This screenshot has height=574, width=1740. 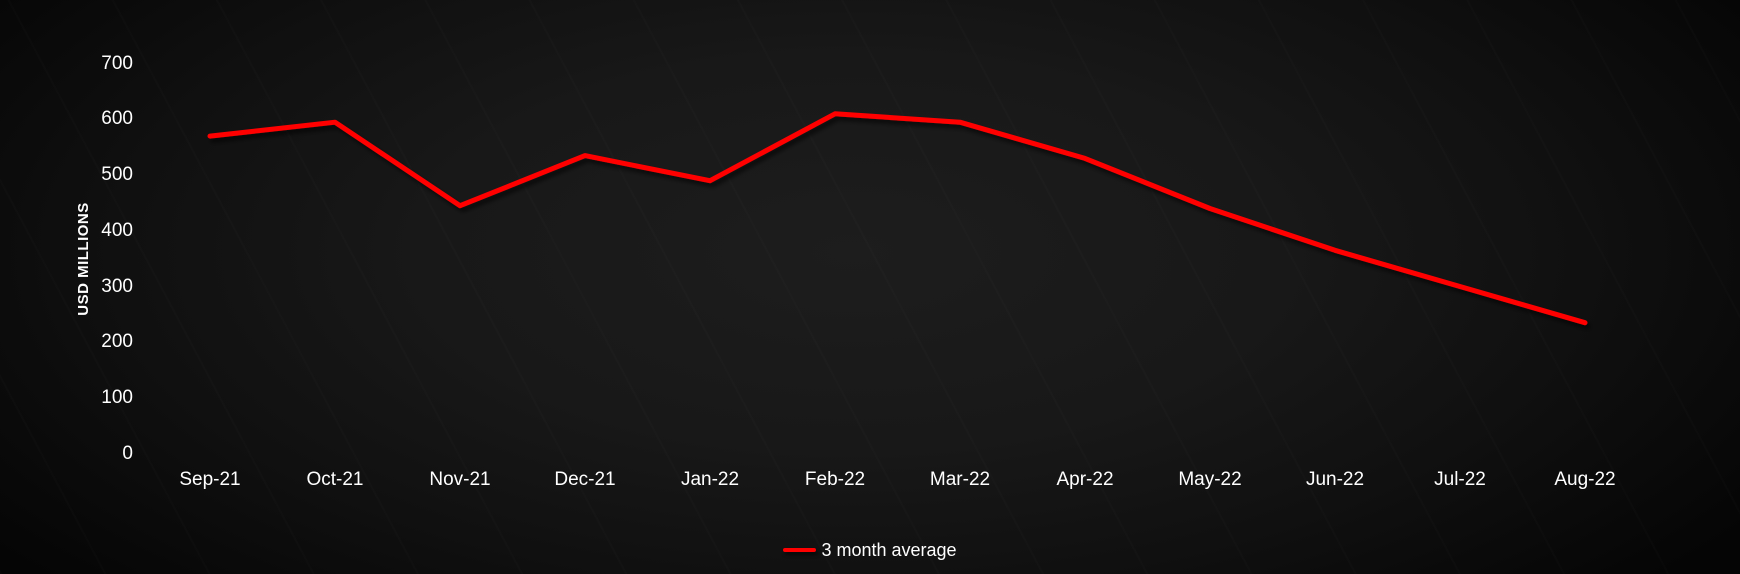 What do you see at coordinates (1210, 479) in the screenshot?
I see `x-axis-label: May-22` at bounding box center [1210, 479].